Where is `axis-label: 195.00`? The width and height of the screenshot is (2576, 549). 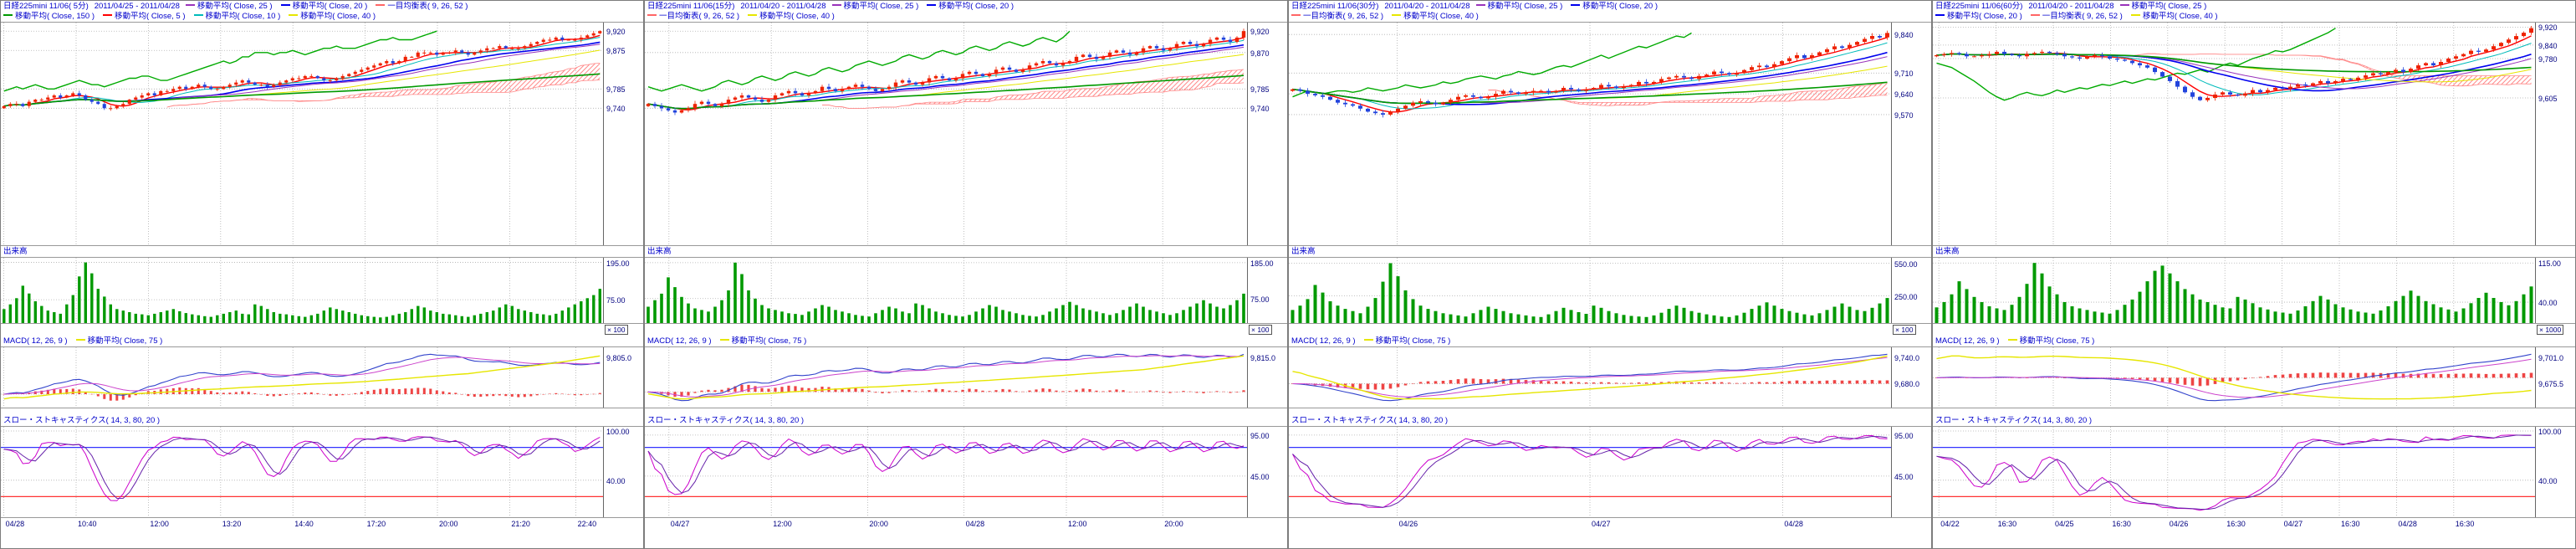
axis-label: 195.00 is located at coordinates (618, 263).